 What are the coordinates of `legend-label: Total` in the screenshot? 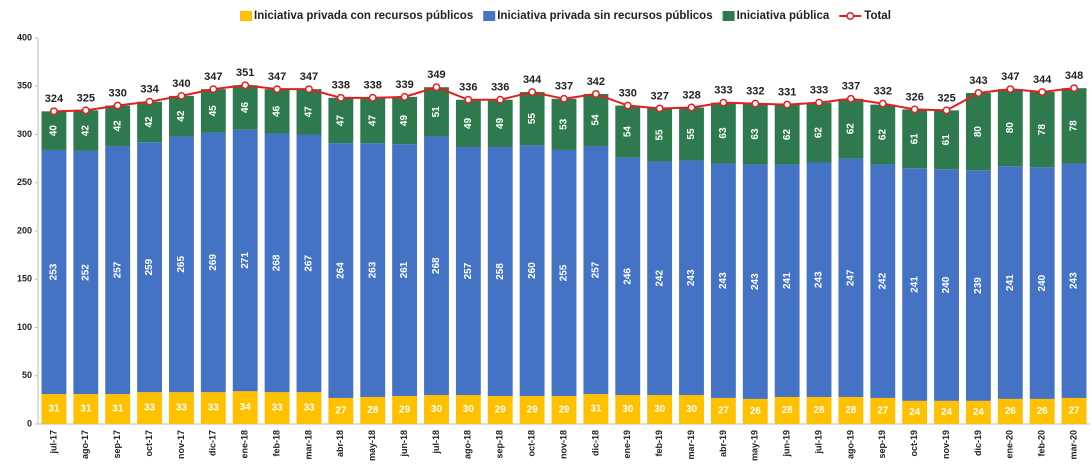 It's located at (877, 16).